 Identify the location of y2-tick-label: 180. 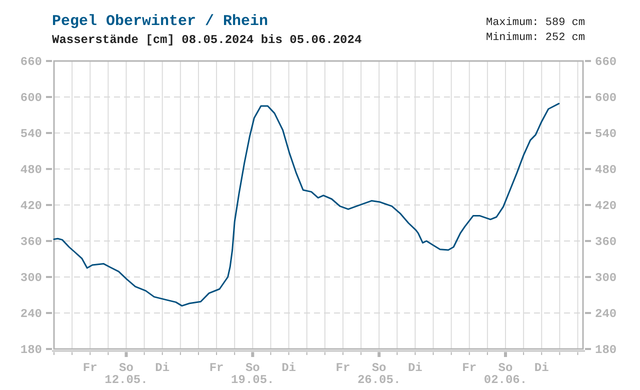
(606, 350).